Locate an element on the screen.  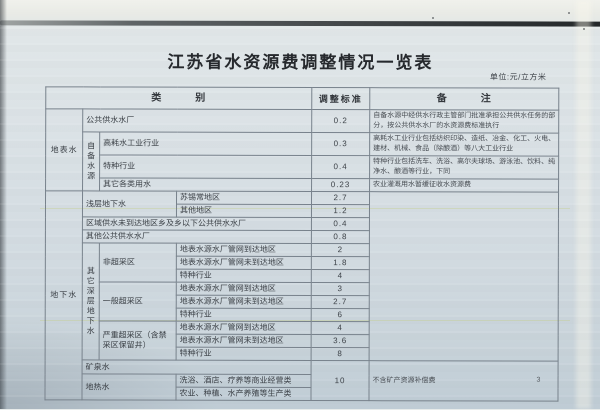
unit-label: 单位:元/立方米 is located at coordinates (518, 77).